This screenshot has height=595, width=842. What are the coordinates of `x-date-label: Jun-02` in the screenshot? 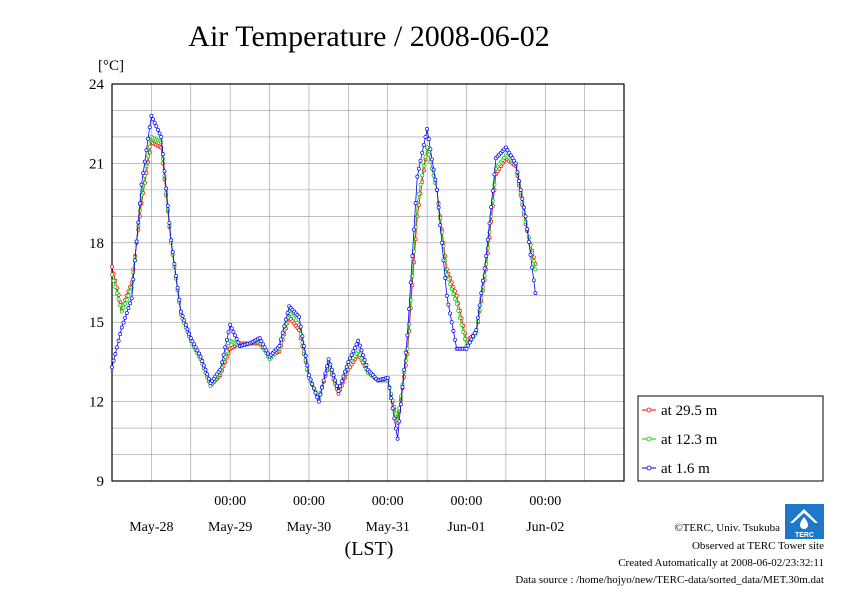 It's located at (545, 527).